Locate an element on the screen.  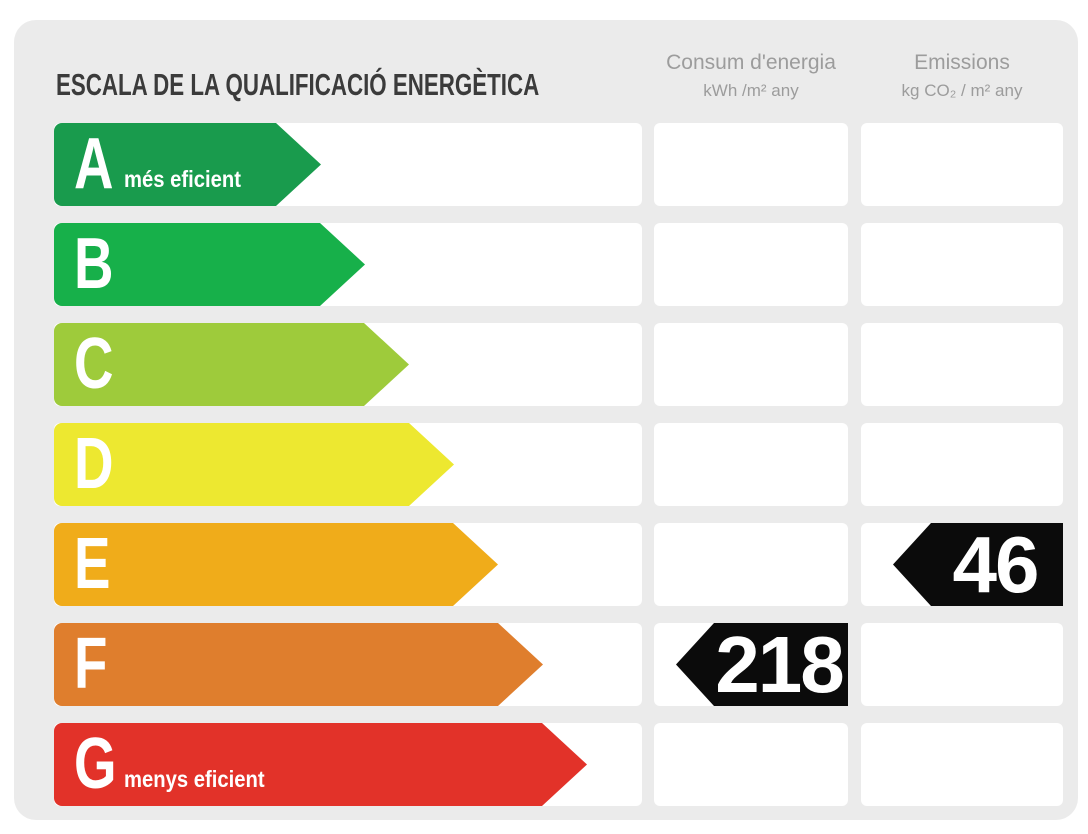
page-title: ESCALA DE LA QUALIFICACIÓ ENERGÈTICA is located at coordinates (298, 84).